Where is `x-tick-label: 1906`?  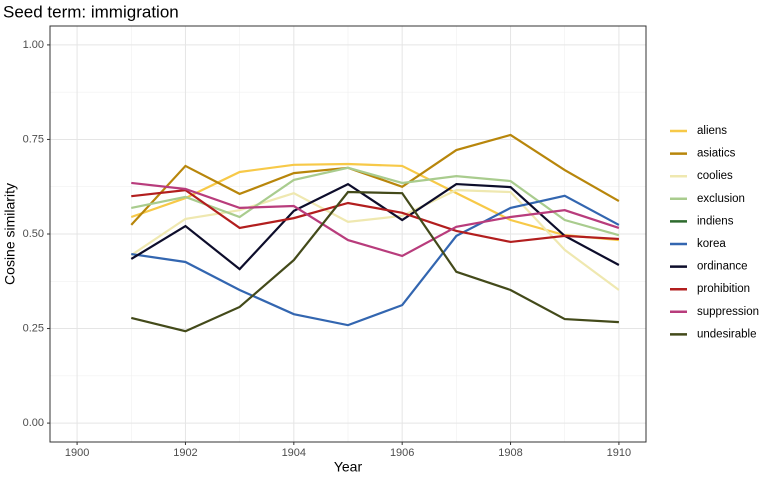 x-tick-label: 1906 is located at coordinates (402, 453).